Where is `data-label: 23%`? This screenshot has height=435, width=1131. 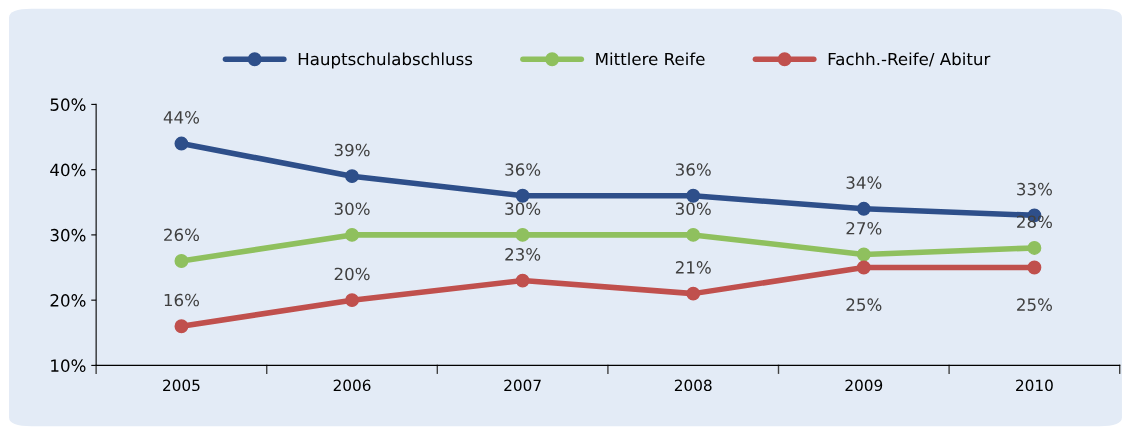 data-label: 23% is located at coordinates (523, 254).